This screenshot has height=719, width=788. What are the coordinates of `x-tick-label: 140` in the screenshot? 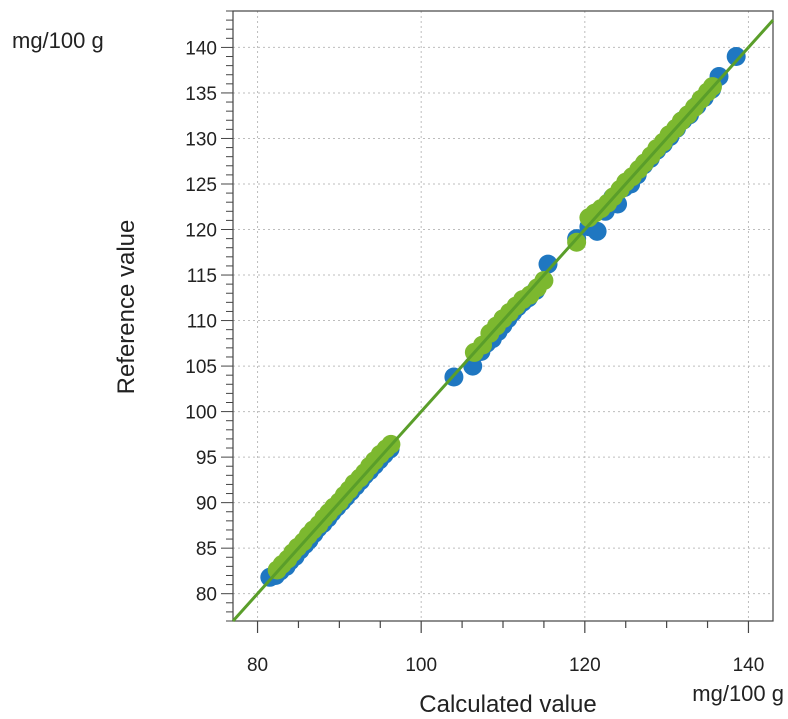 It's located at (749, 665).